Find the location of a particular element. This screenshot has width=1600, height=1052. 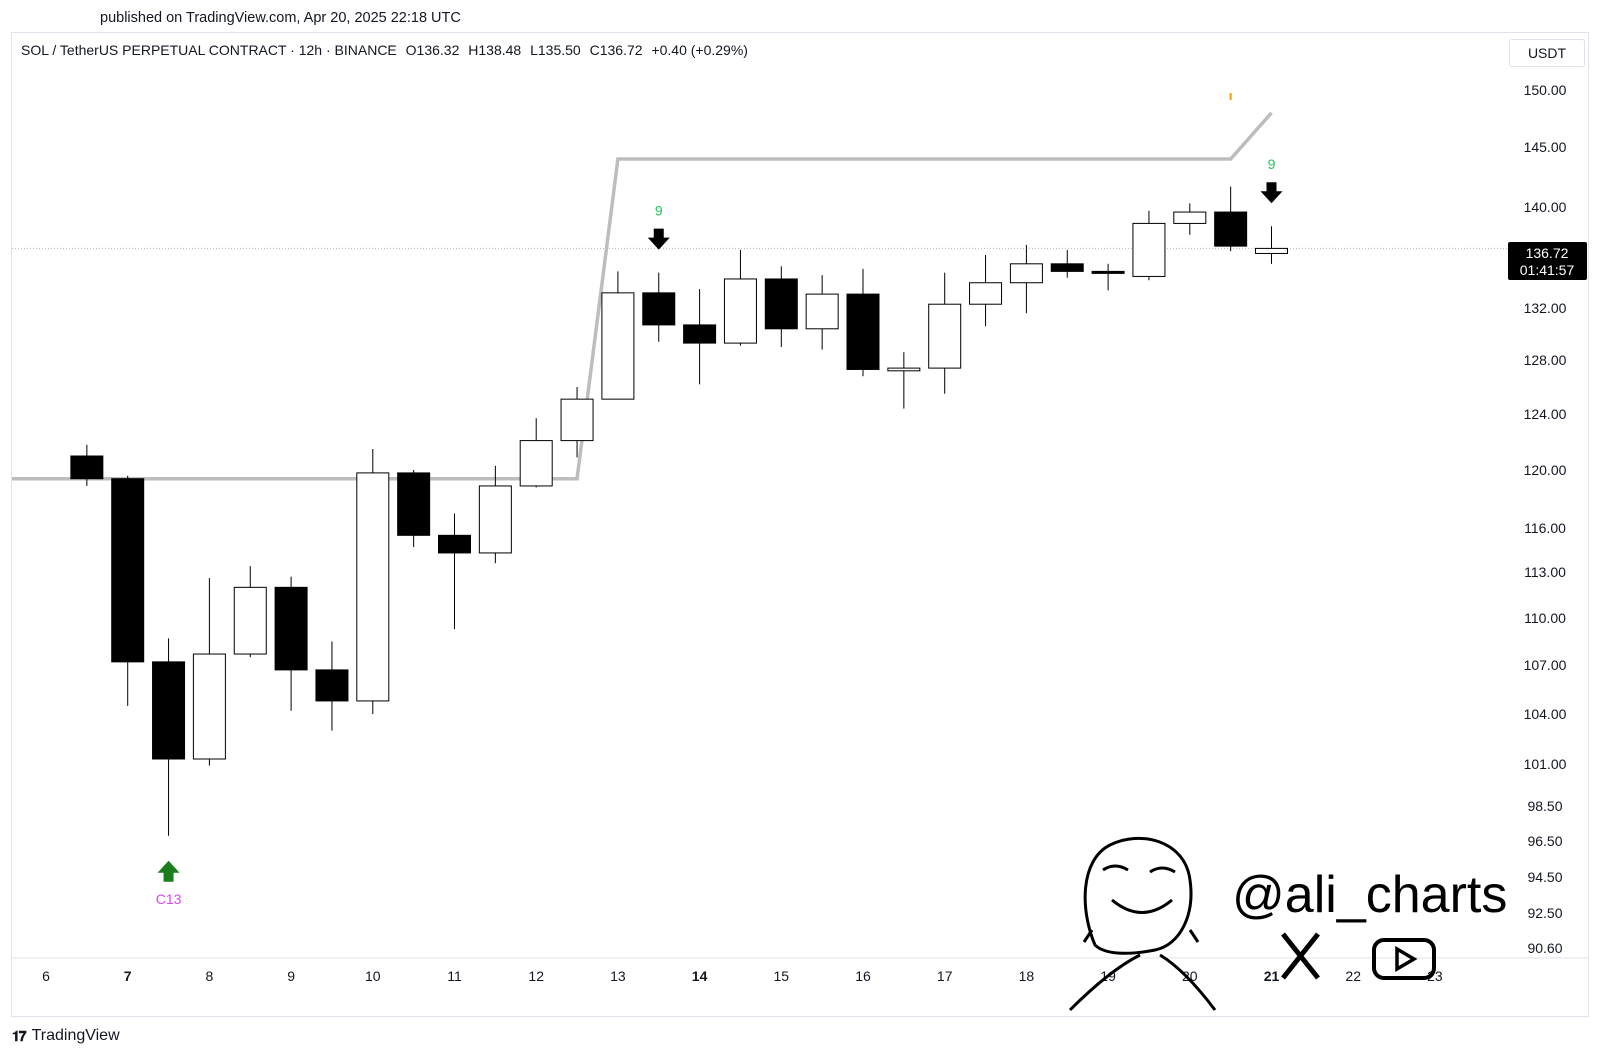

y-axis-label: 110.00 is located at coordinates (1545, 618).